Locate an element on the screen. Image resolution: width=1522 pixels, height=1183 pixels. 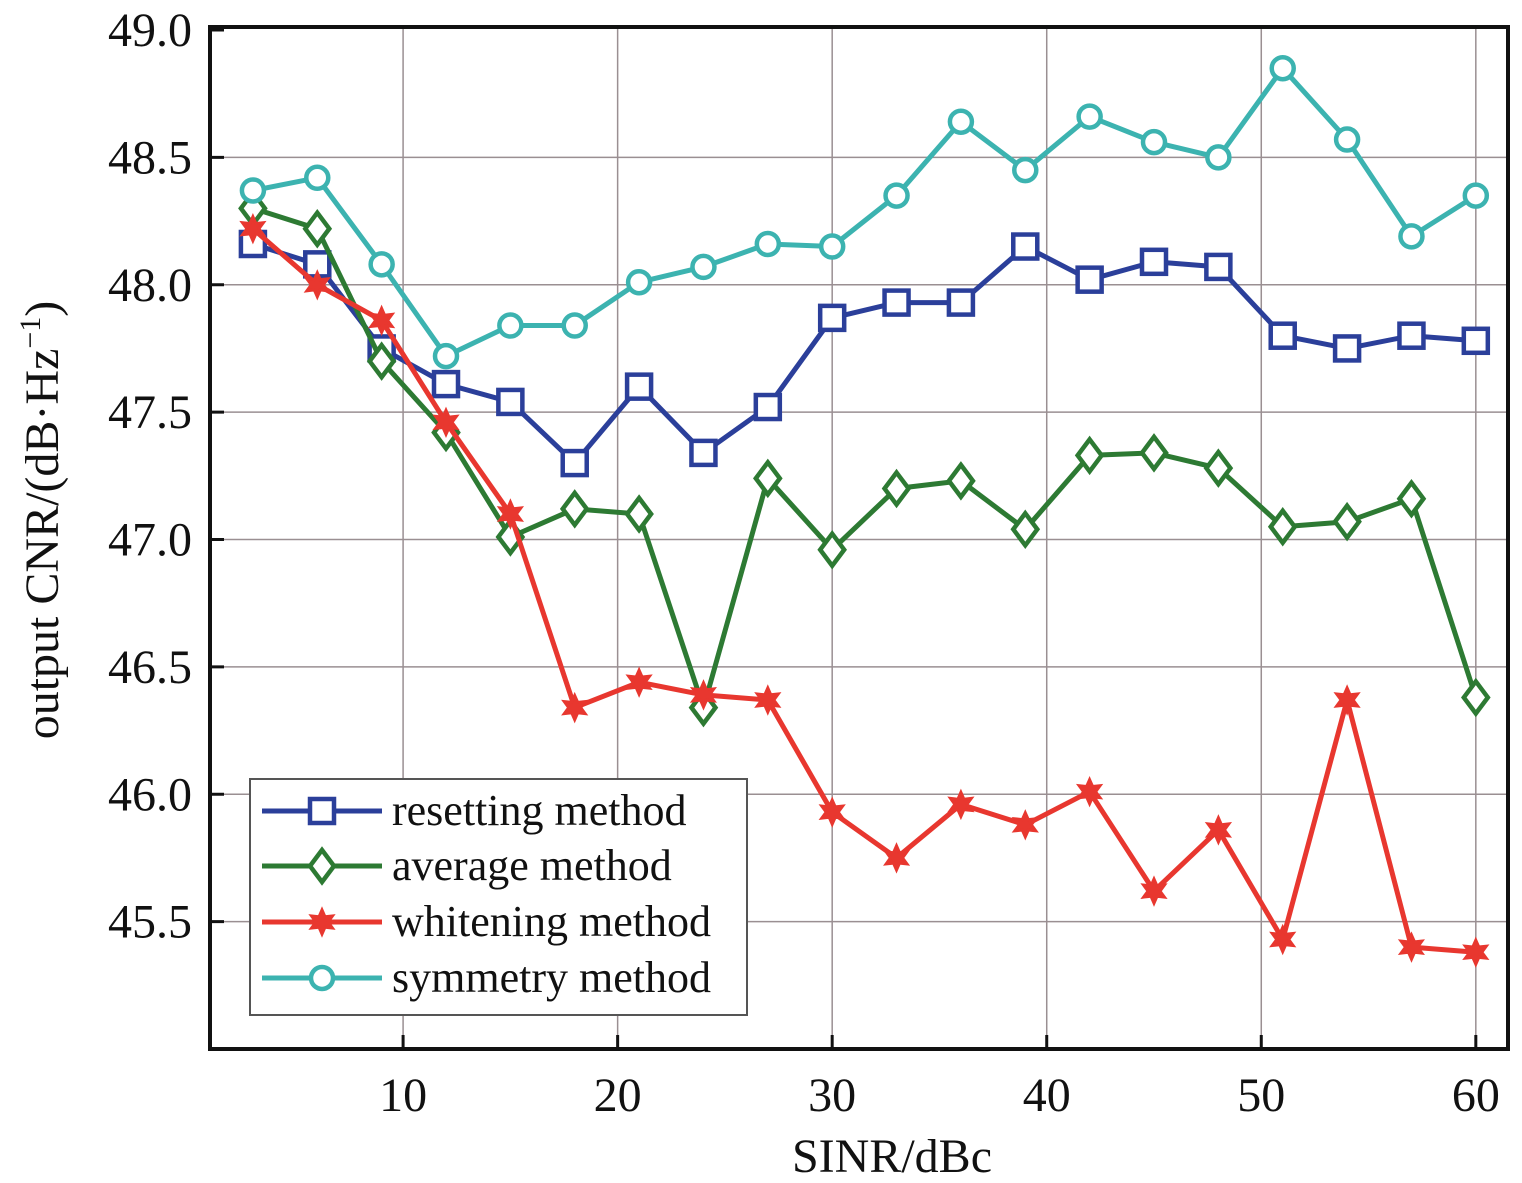
legend-label: resetting method is located at coordinates (539, 810).